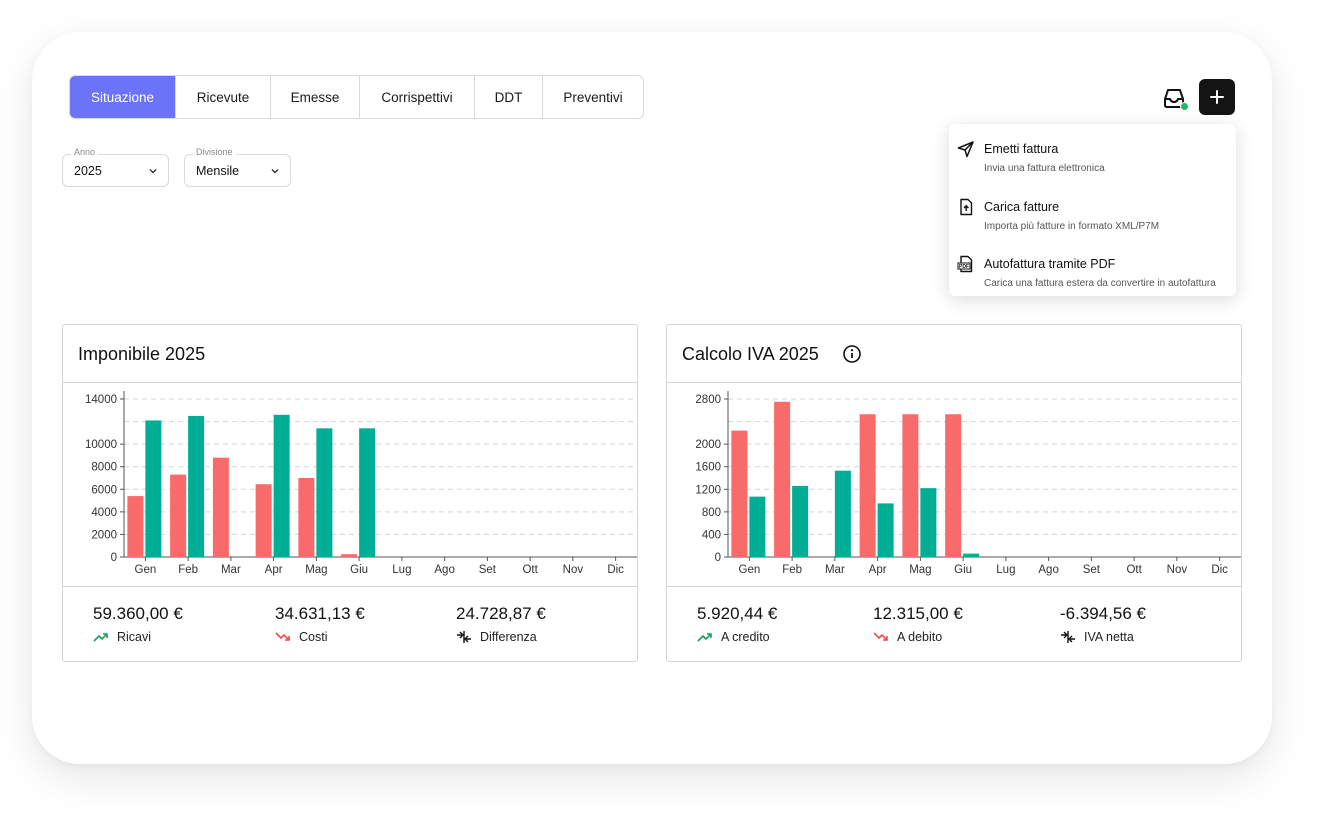 Image resolution: width=1336 pixels, height=828 pixels. What do you see at coordinates (920, 570) in the screenshot?
I see `x-tick-label: Mag` at bounding box center [920, 570].